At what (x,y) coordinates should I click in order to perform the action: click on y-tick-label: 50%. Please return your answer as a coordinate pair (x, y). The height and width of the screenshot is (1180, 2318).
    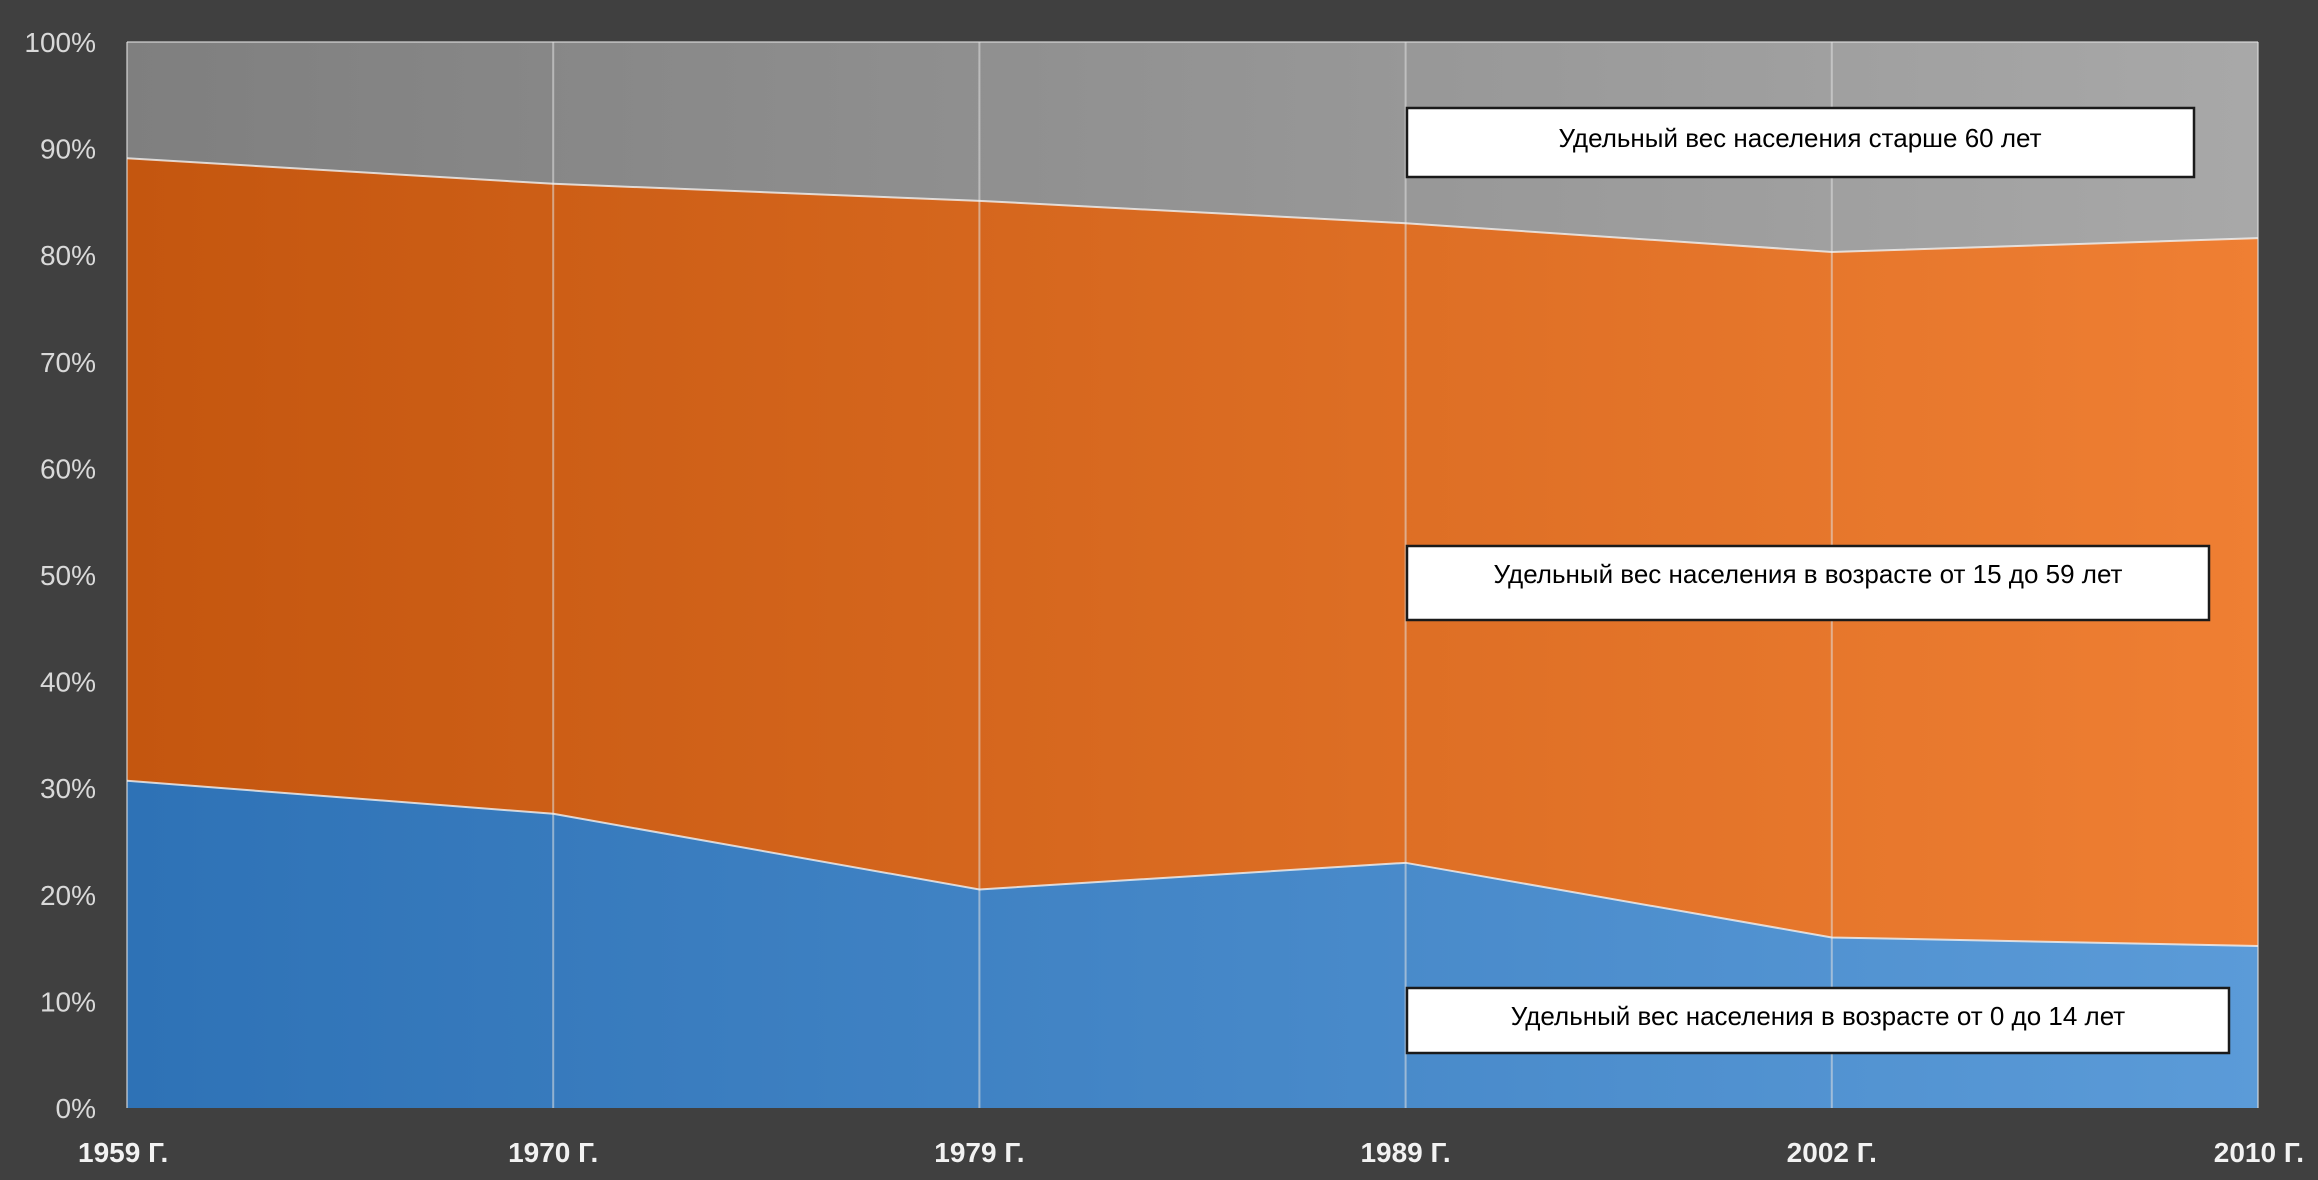
    Looking at the image, I should click on (68, 575).